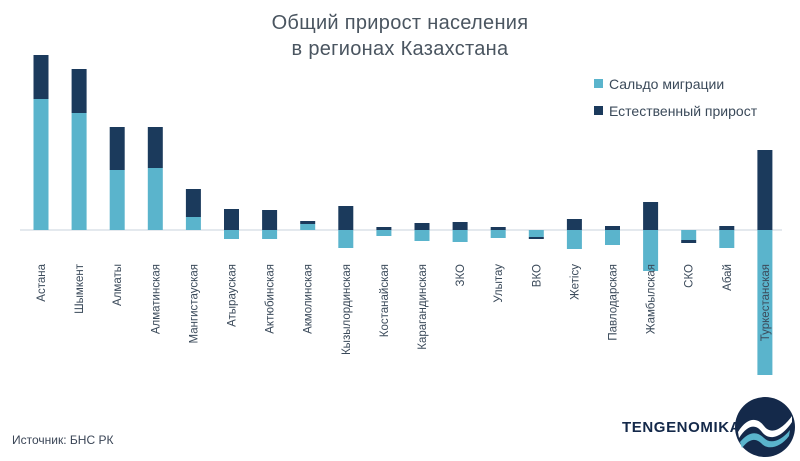 The height and width of the screenshot is (461, 800). I want to click on category-label-1: Шымкент, so click(80, 288).